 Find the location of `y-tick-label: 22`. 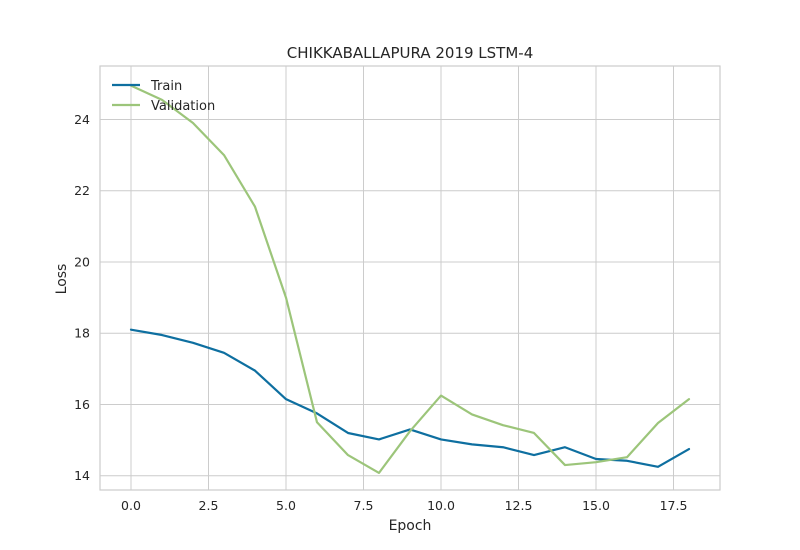

y-tick-label: 22 is located at coordinates (82, 190).